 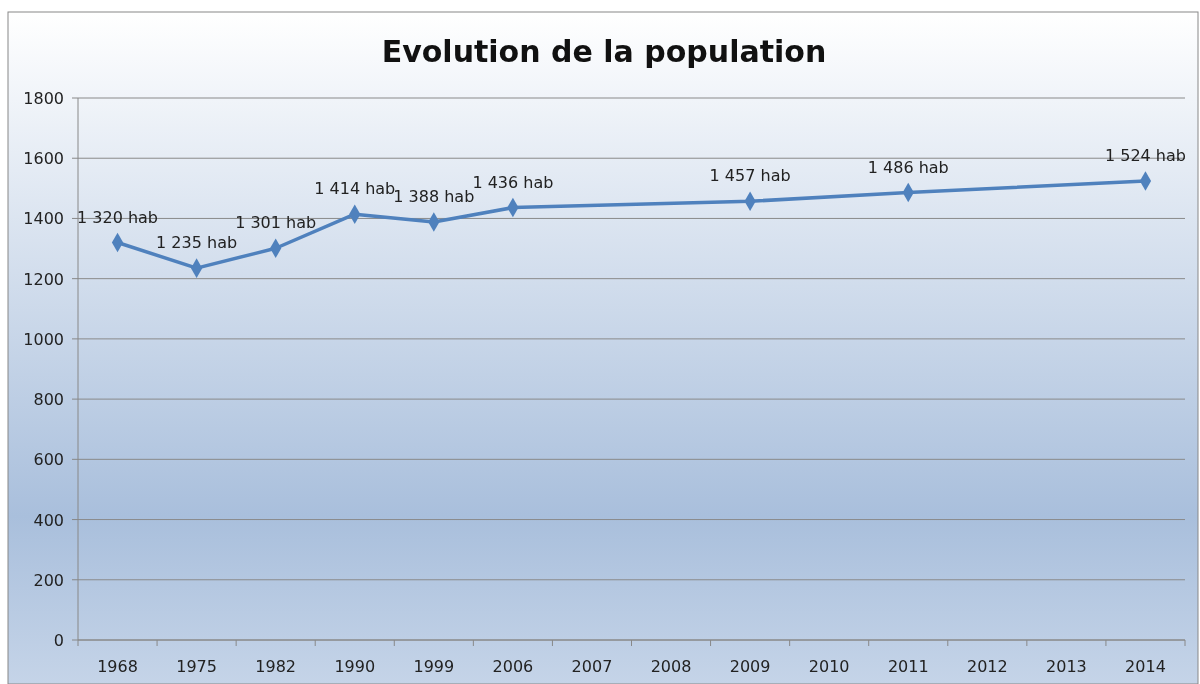 What do you see at coordinates (276, 223) in the screenshot?
I see `data-label: 1 301 hab` at bounding box center [276, 223].